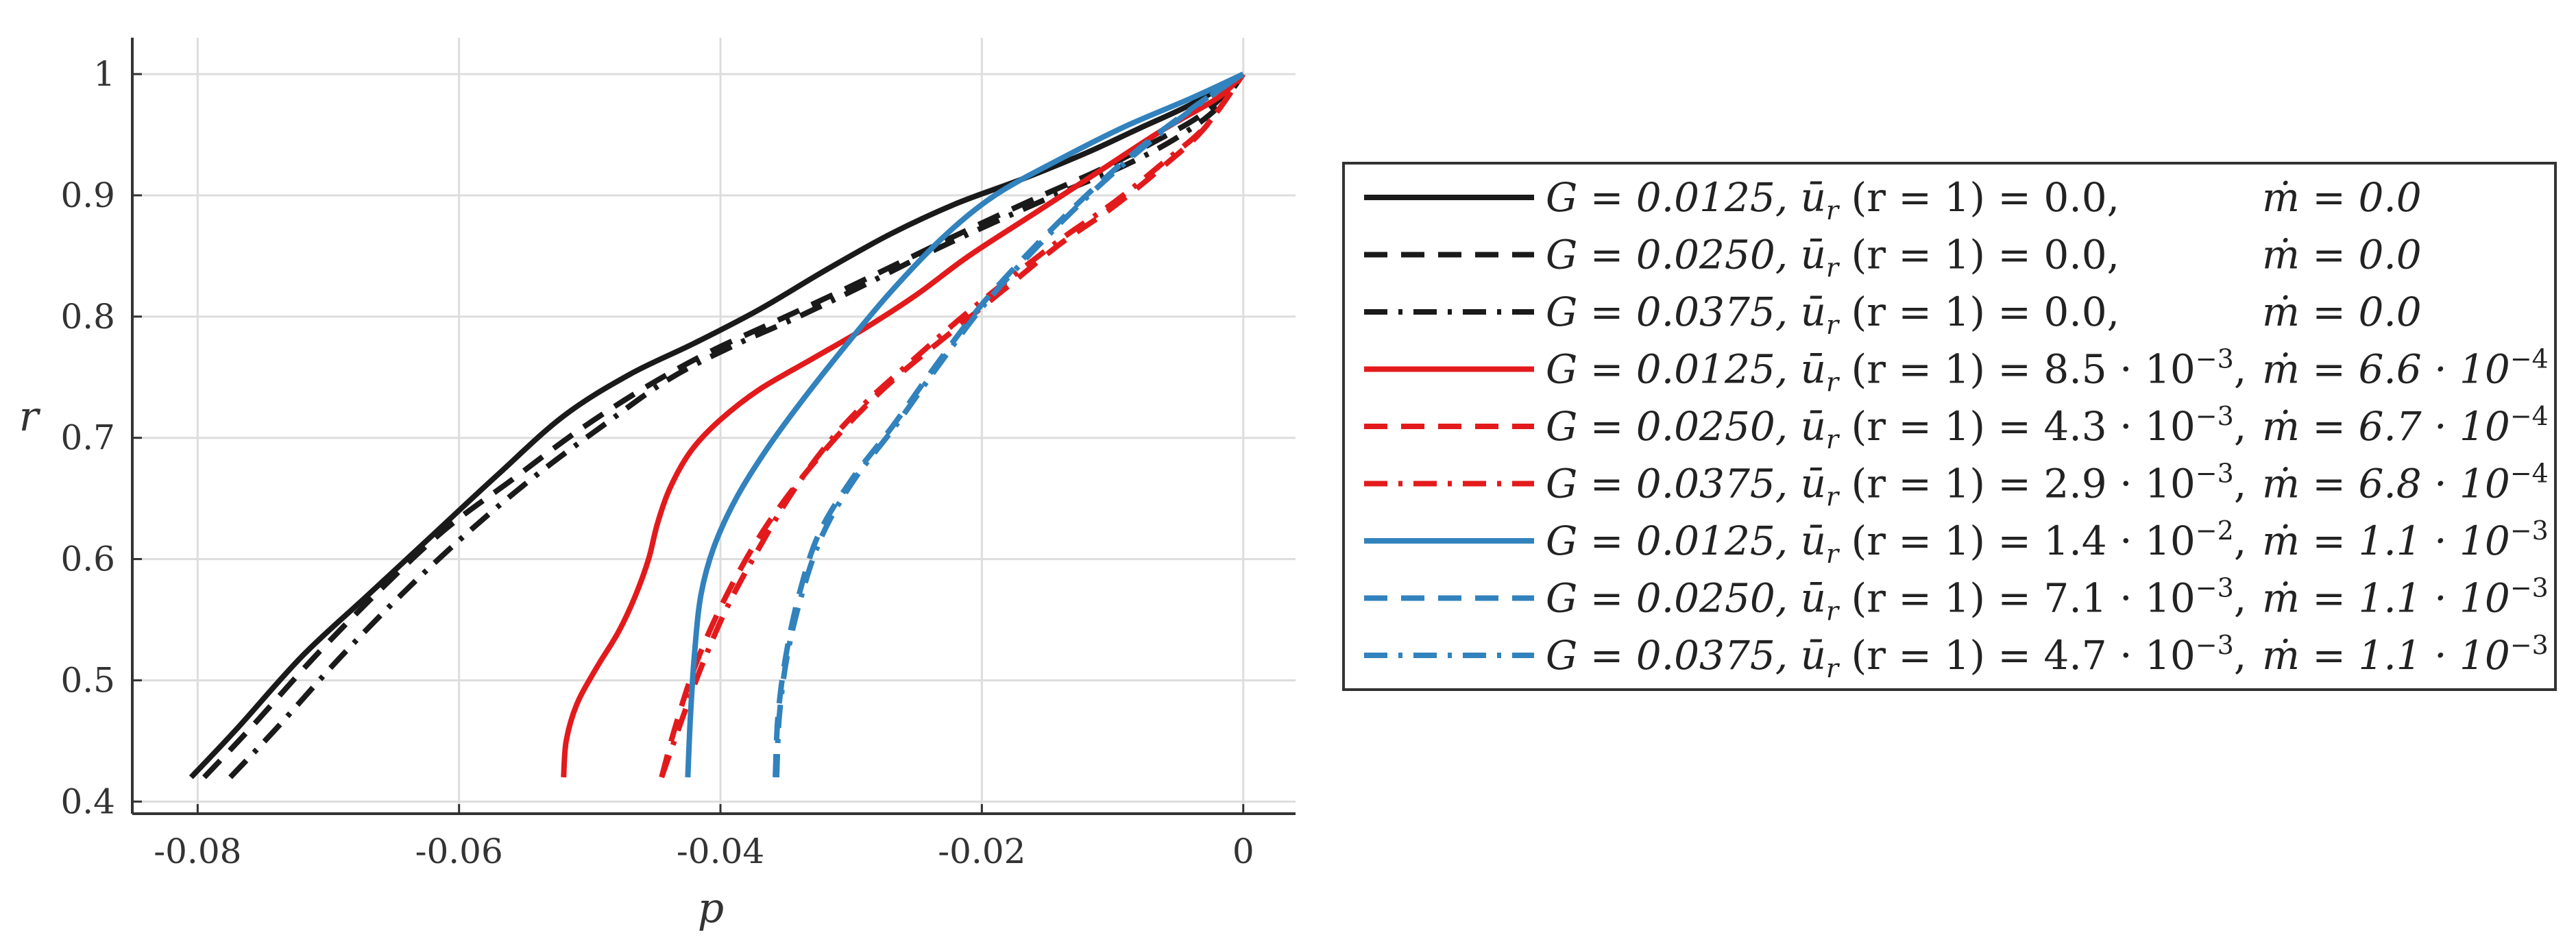 The height and width of the screenshot is (946, 2576). What do you see at coordinates (1896, 656) in the screenshot?
I see `legend-label: G = 0.0375, ūr (r = 1) = 4.7 · 10−3,` at bounding box center [1896, 656].